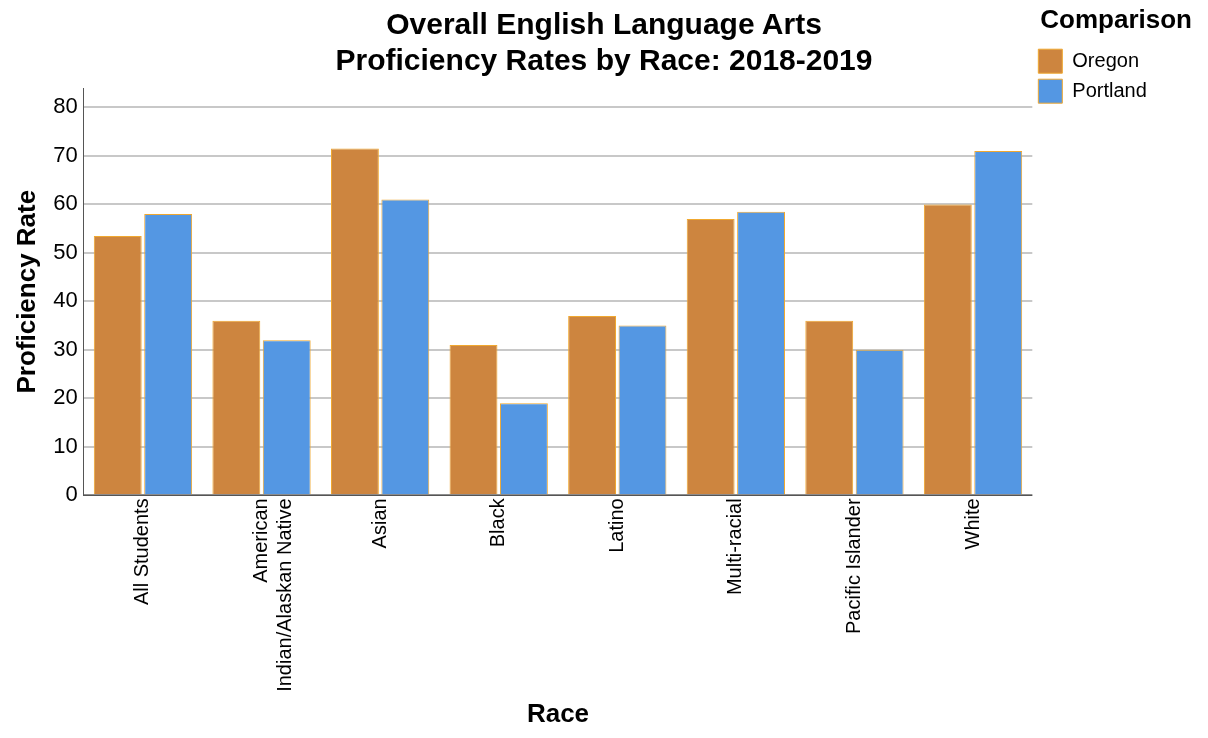  I want to click on x-tick-label: Multi-racial, so click(734, 547).